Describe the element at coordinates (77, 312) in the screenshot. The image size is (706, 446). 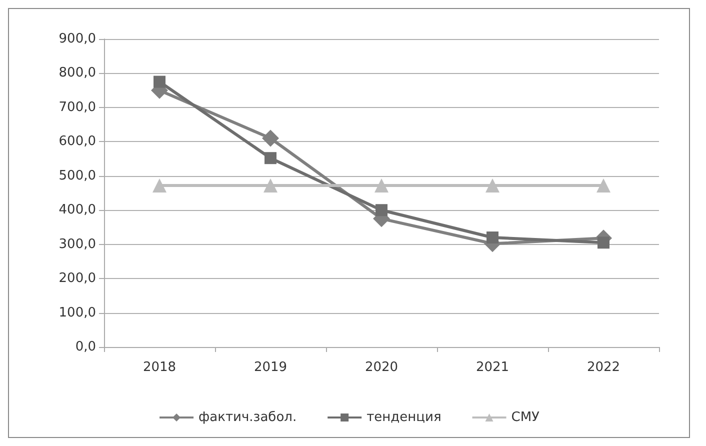
I see `y-tick-label: 100,0` at that location.